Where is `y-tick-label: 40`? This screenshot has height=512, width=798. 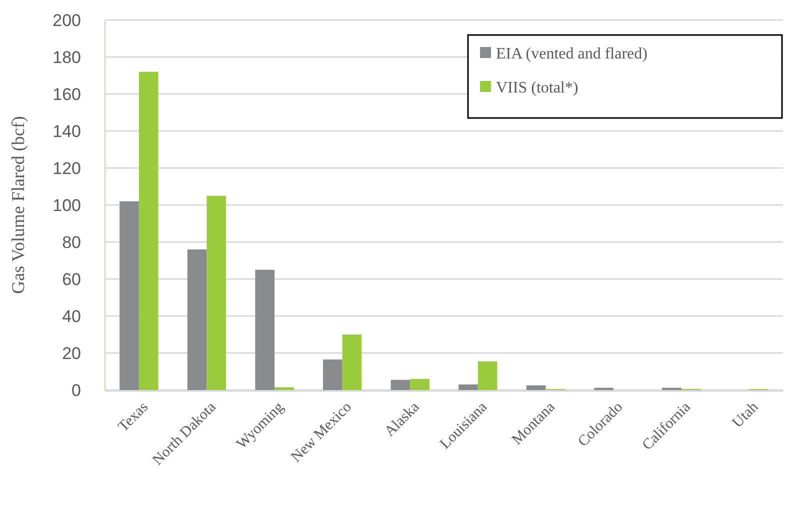 y-tick-label: 40 is located at coordinates (71, 316).